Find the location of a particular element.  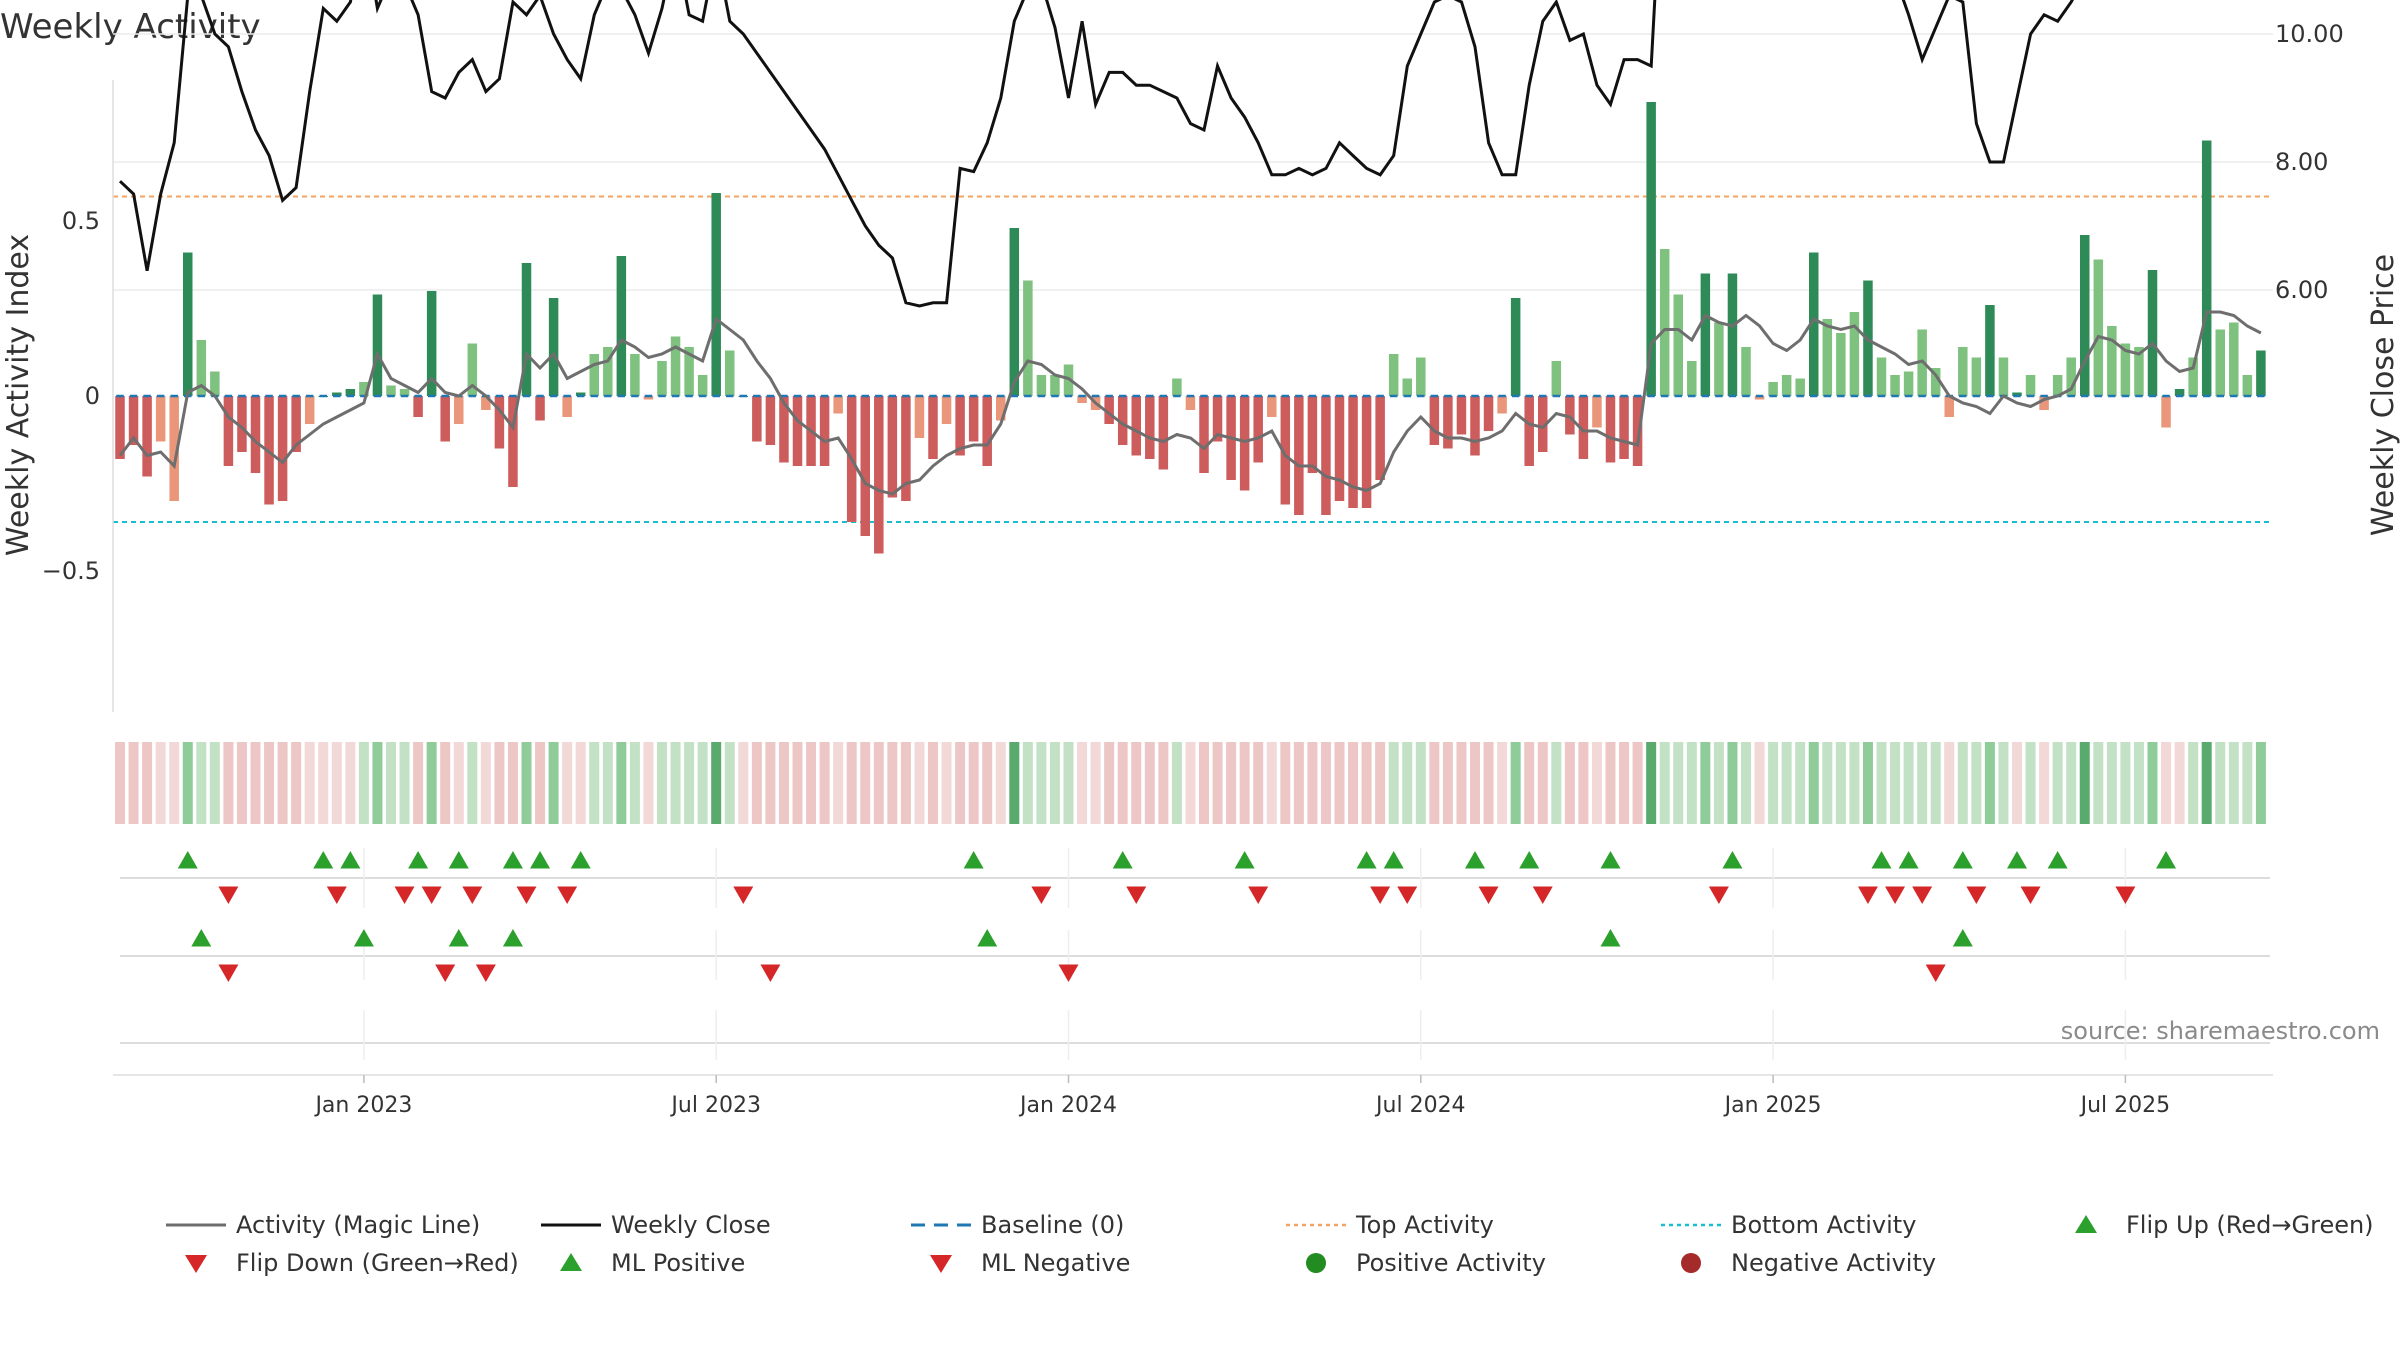

legend-label: Negative Activity is located at coordinates (1833, 1263).